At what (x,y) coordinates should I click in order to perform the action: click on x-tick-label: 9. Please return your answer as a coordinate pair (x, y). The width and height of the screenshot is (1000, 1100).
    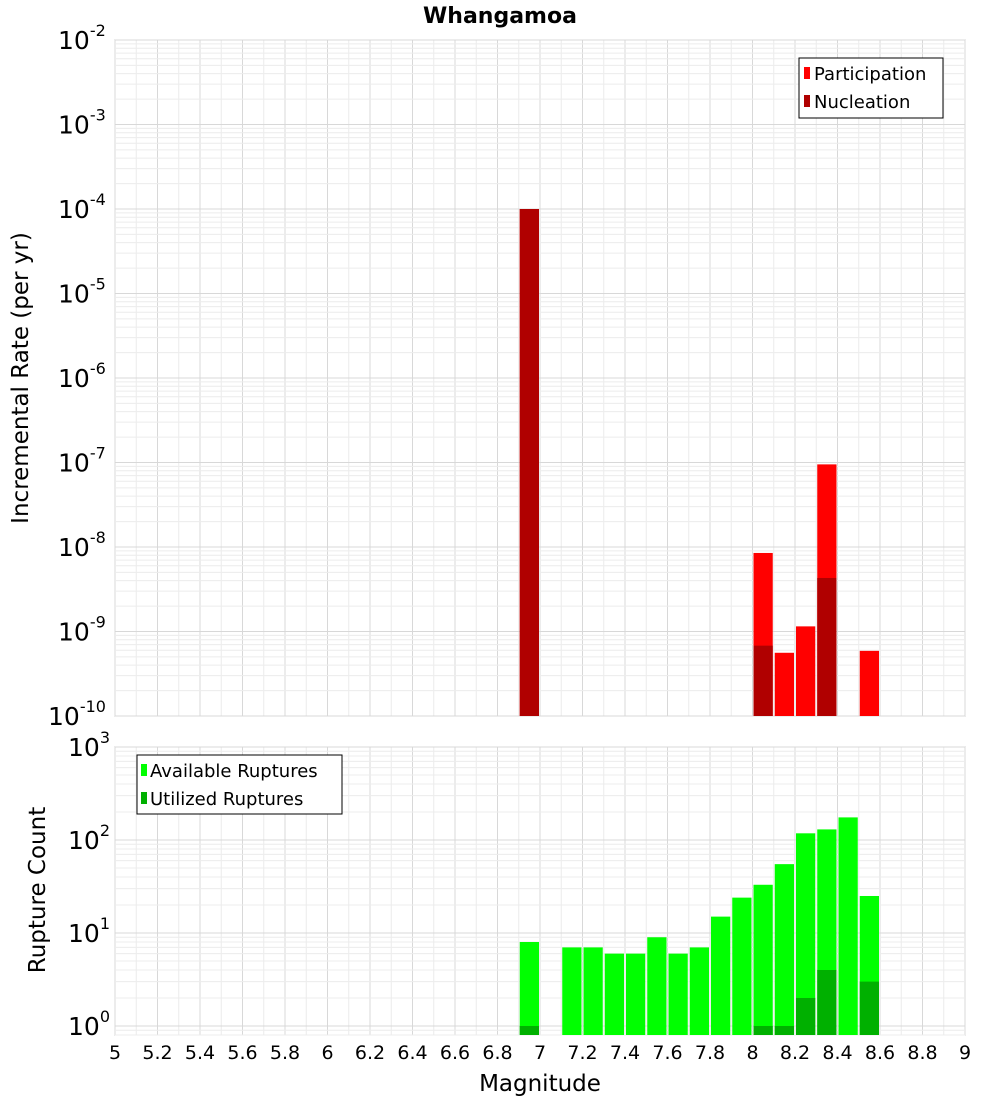
    Looking at the image, I should click on (965, 1053).